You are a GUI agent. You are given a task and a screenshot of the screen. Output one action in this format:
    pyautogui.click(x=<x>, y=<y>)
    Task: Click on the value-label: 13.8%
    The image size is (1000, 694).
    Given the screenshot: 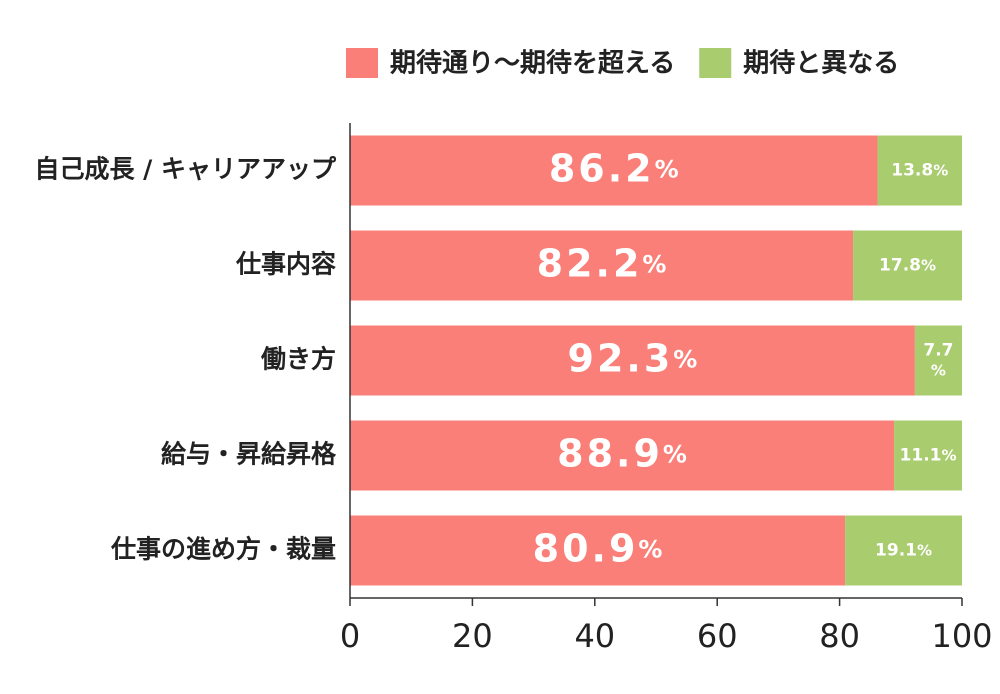 What is the action you would take?
    pyautogui.click(x=919, y=171)
    